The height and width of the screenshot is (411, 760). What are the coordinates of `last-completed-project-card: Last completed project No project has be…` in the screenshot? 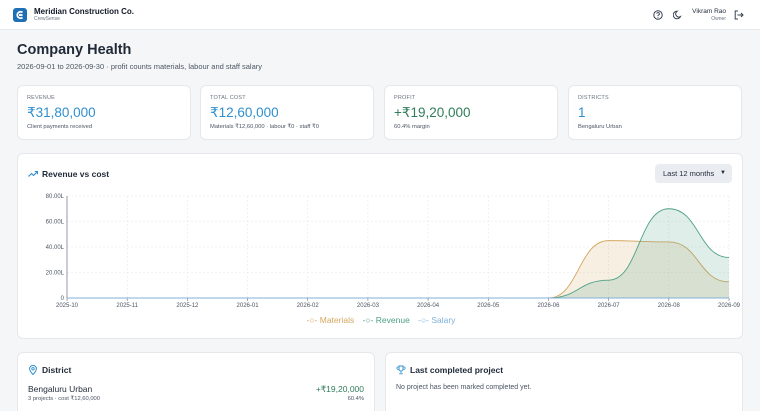 It's located at (564, 381).